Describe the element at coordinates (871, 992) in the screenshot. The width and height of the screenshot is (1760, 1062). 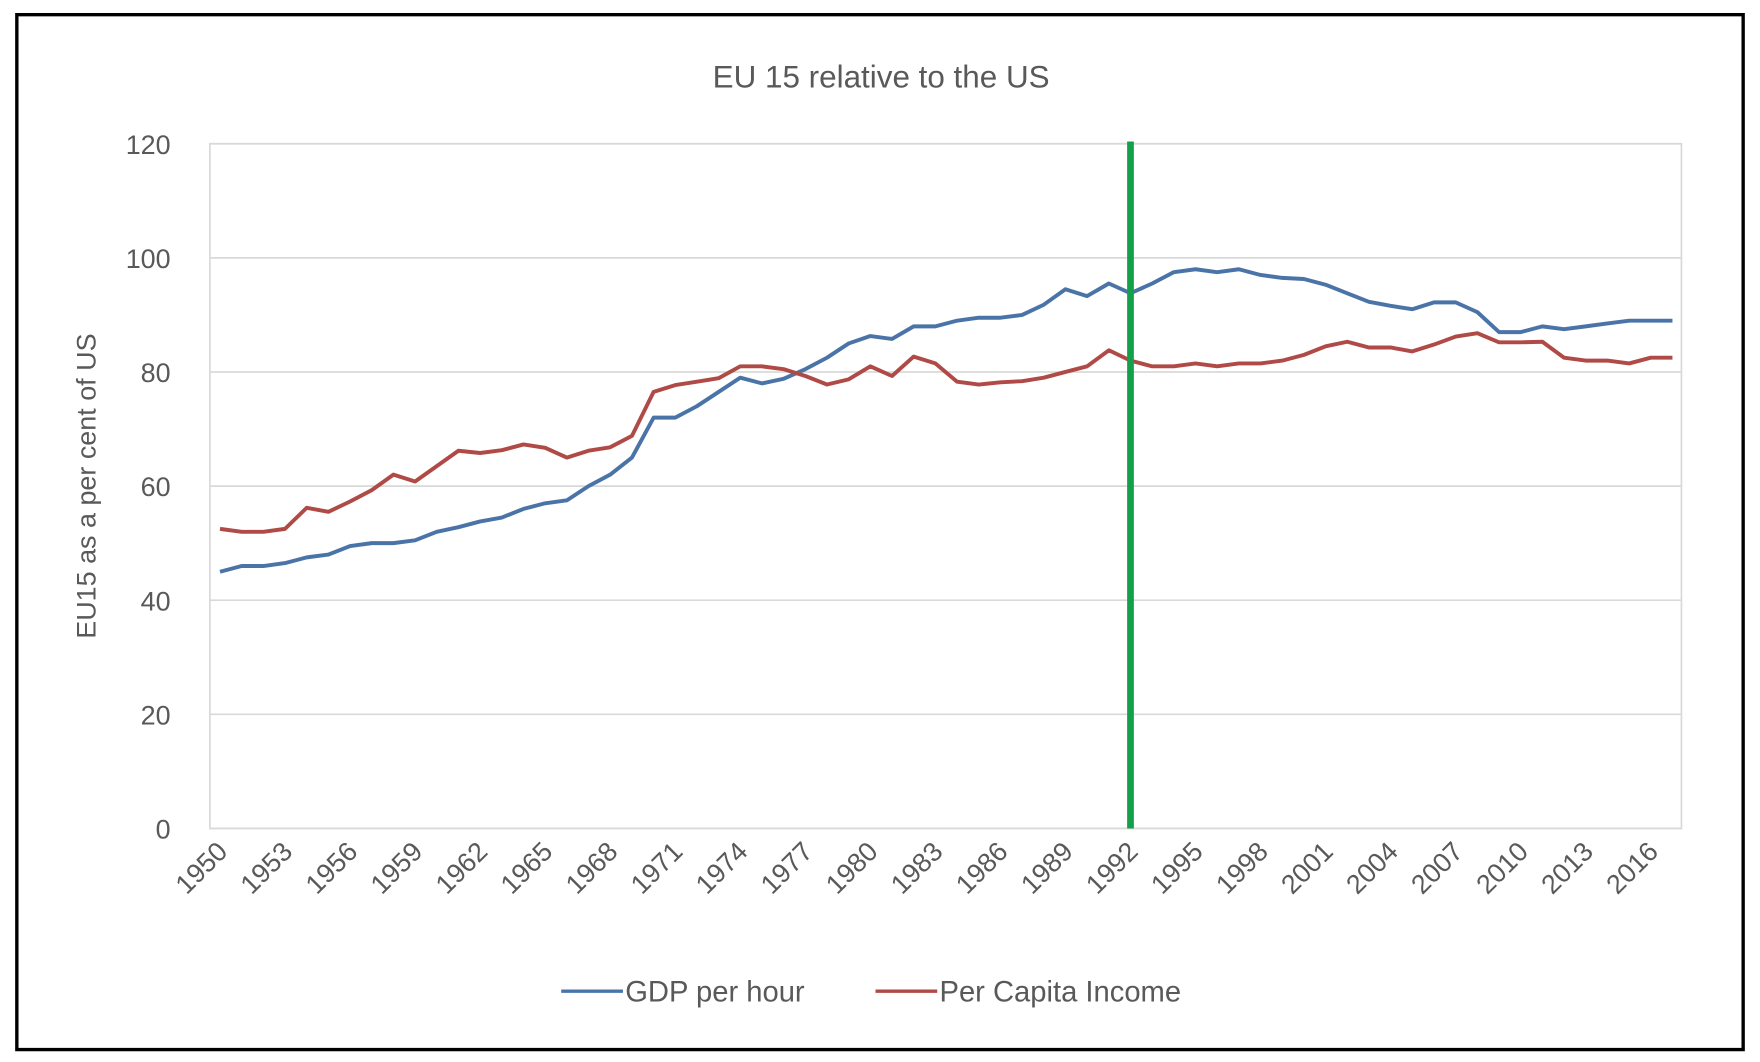
I see `legend: GDP per hour Per Capita Income` at that location.